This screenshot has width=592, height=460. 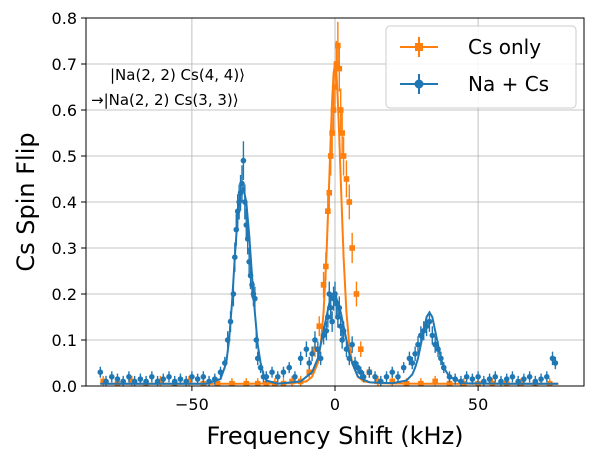 I want to click on annotation-line-2: →|Na(2, 2) Cs(3, 3)⟩, so click(x=165, y=100).